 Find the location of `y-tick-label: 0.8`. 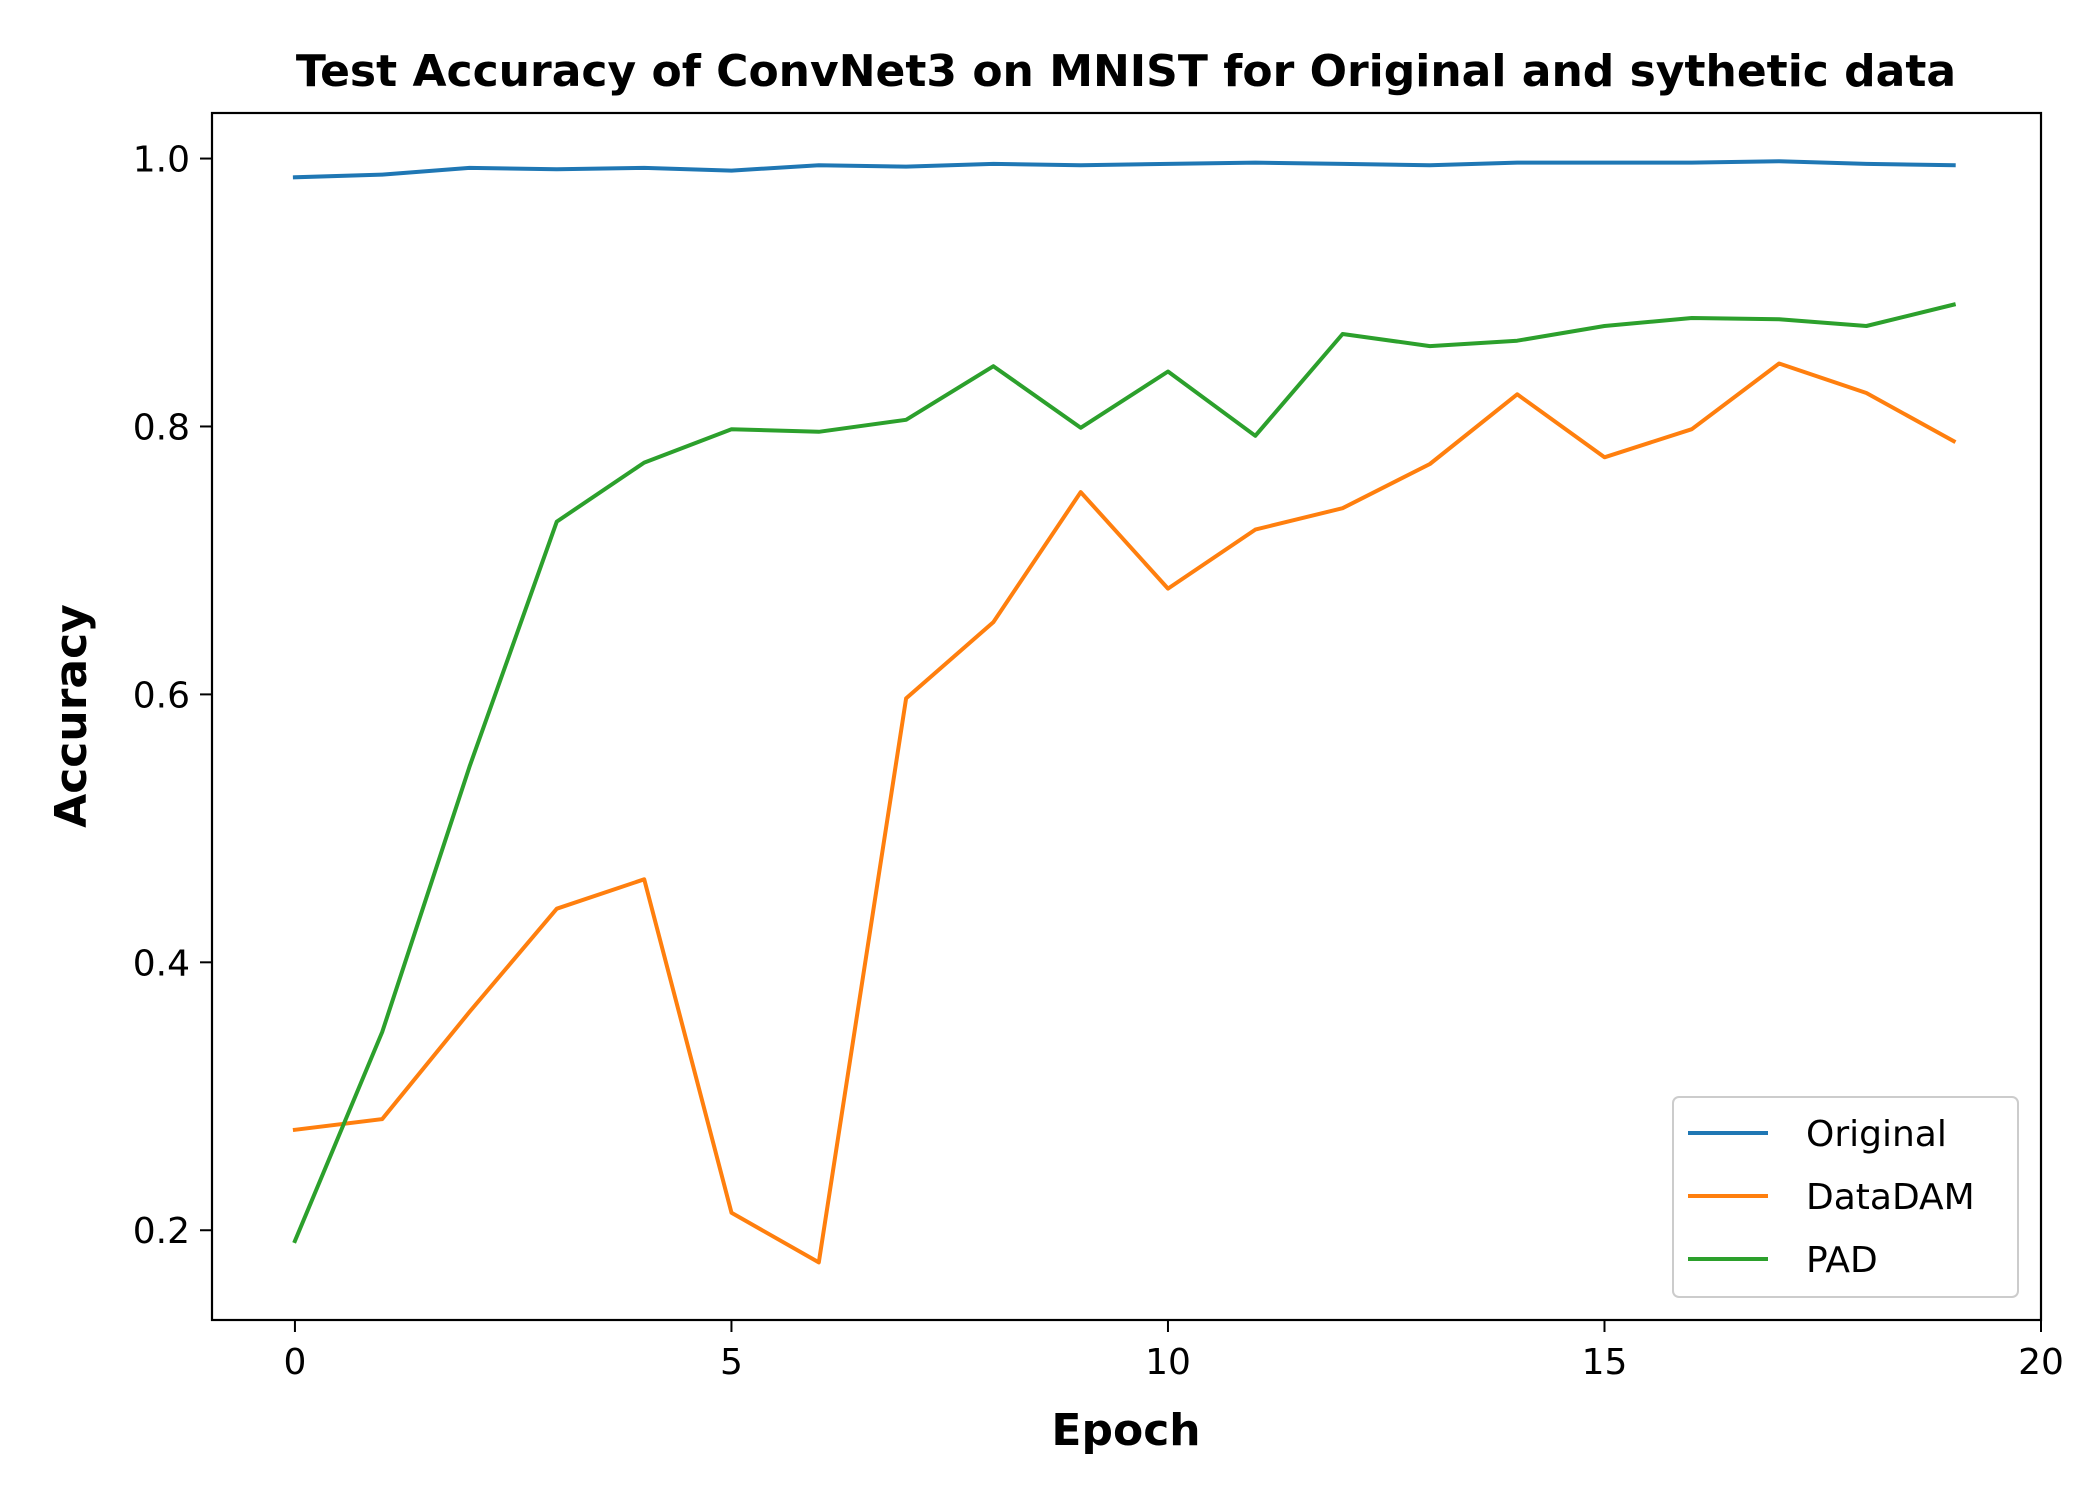

y-tick-label: 0.8 is located at coordinates (161, 427).